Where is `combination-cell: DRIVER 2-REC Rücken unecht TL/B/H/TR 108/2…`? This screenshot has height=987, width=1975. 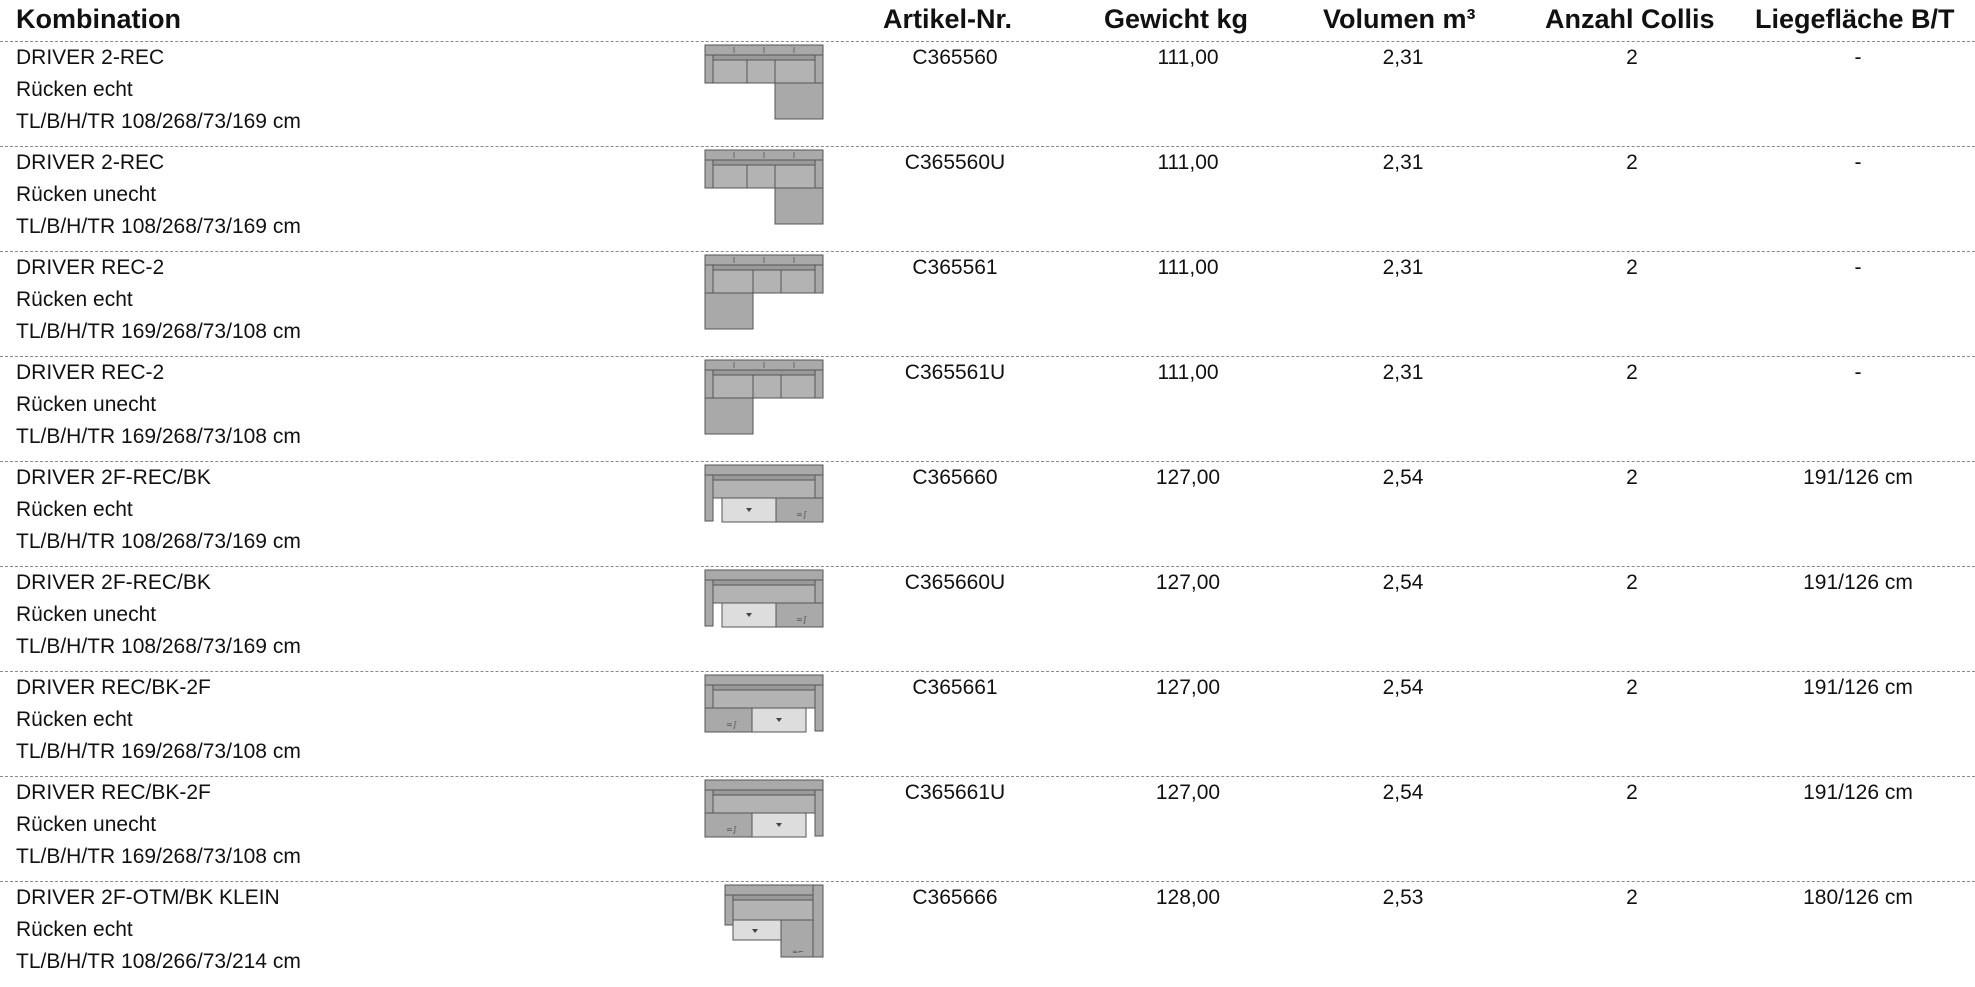
combination-cell: DRIVER 2-REC Rücken unecht TL/B/H/TR 108/2… is located at coordinates (158, 195).